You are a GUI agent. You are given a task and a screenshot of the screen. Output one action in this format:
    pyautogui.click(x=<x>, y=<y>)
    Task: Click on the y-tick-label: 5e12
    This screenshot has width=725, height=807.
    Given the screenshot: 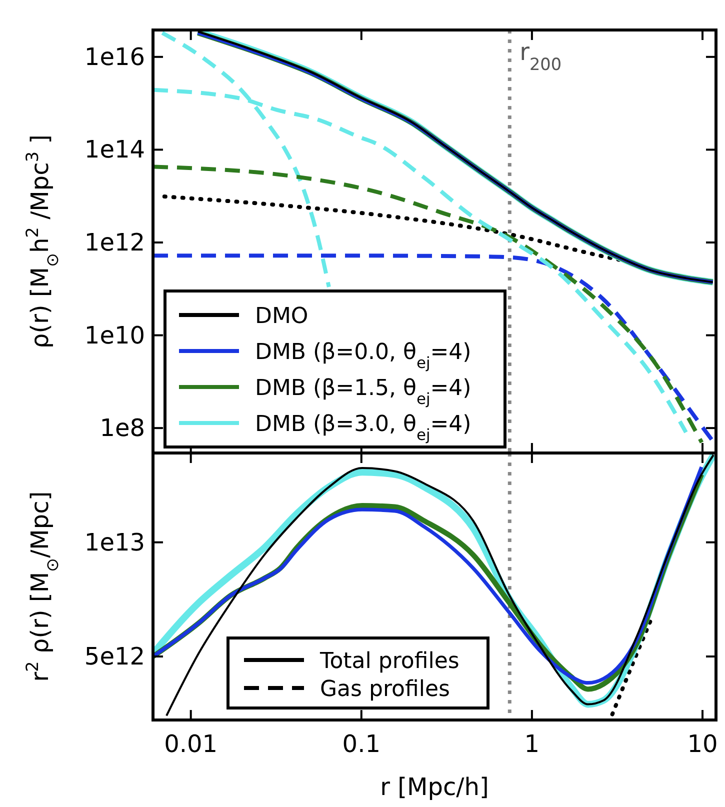 What is the action you would take?
    pyautogui.click(x=114, y=656)
    